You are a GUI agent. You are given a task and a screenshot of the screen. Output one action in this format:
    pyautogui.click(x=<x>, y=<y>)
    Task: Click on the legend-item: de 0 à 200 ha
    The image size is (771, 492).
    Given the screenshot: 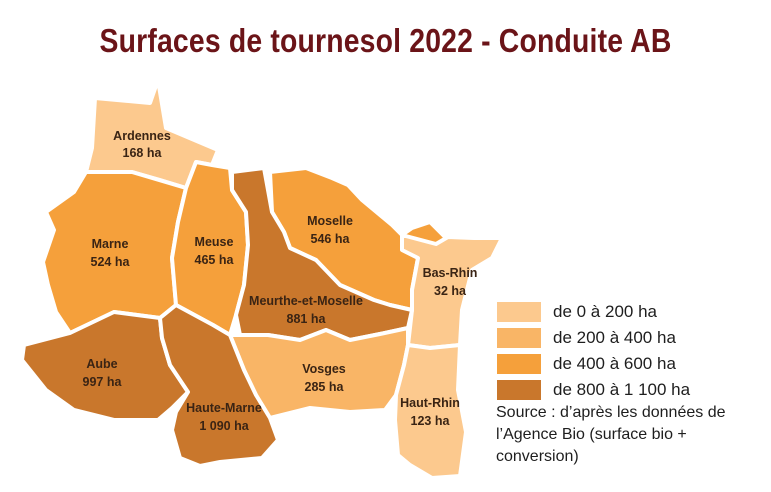 What is the action you would take?
    pyautogui.click(x=577, y=312)
    